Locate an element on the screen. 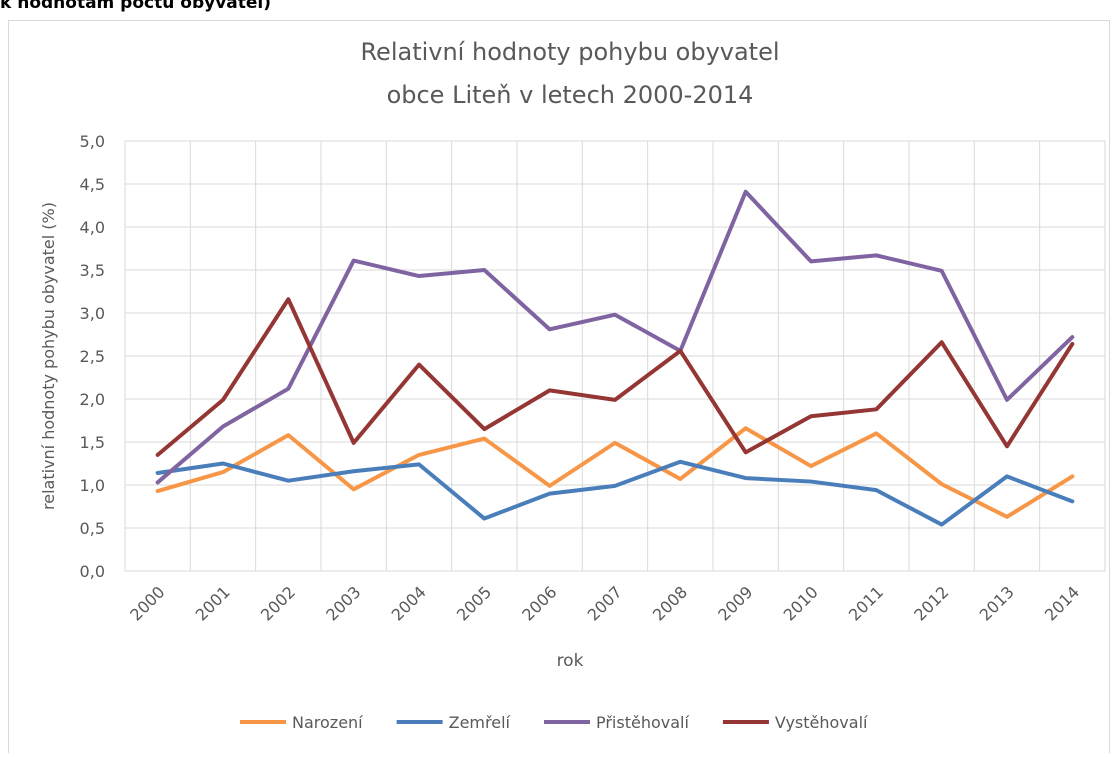 This screenshot has width=1117, height=757. legend-label: Vystěhovalí is located at coordinates (821, 722).